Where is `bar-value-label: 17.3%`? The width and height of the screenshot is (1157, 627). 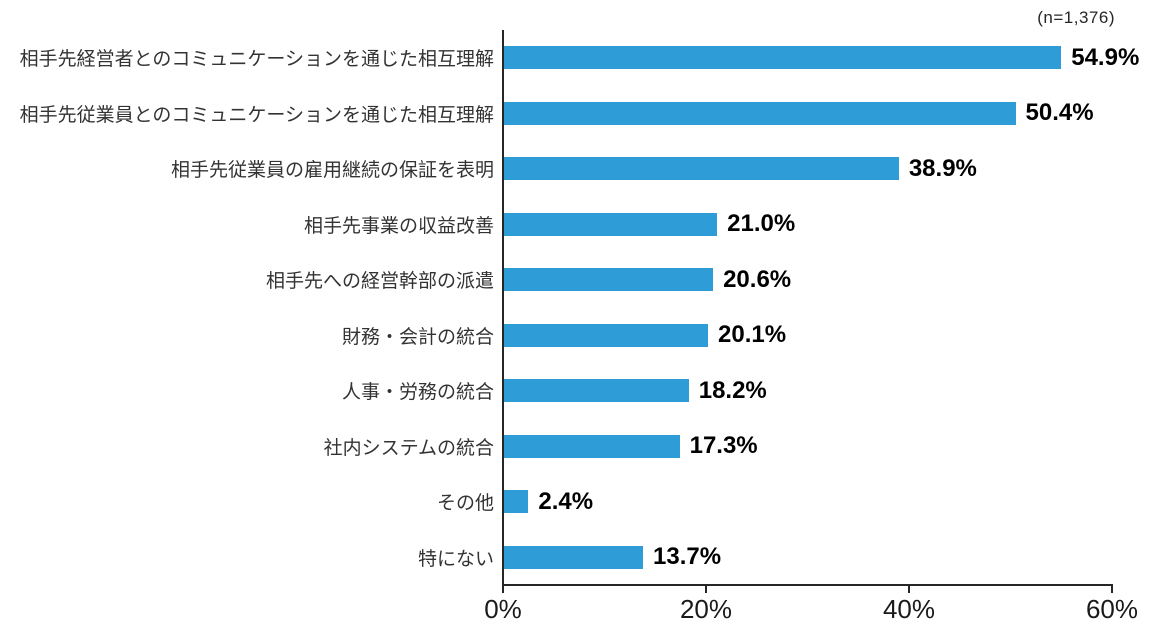 bar-value-label: 17.3% is located at coordinates (723, 446).